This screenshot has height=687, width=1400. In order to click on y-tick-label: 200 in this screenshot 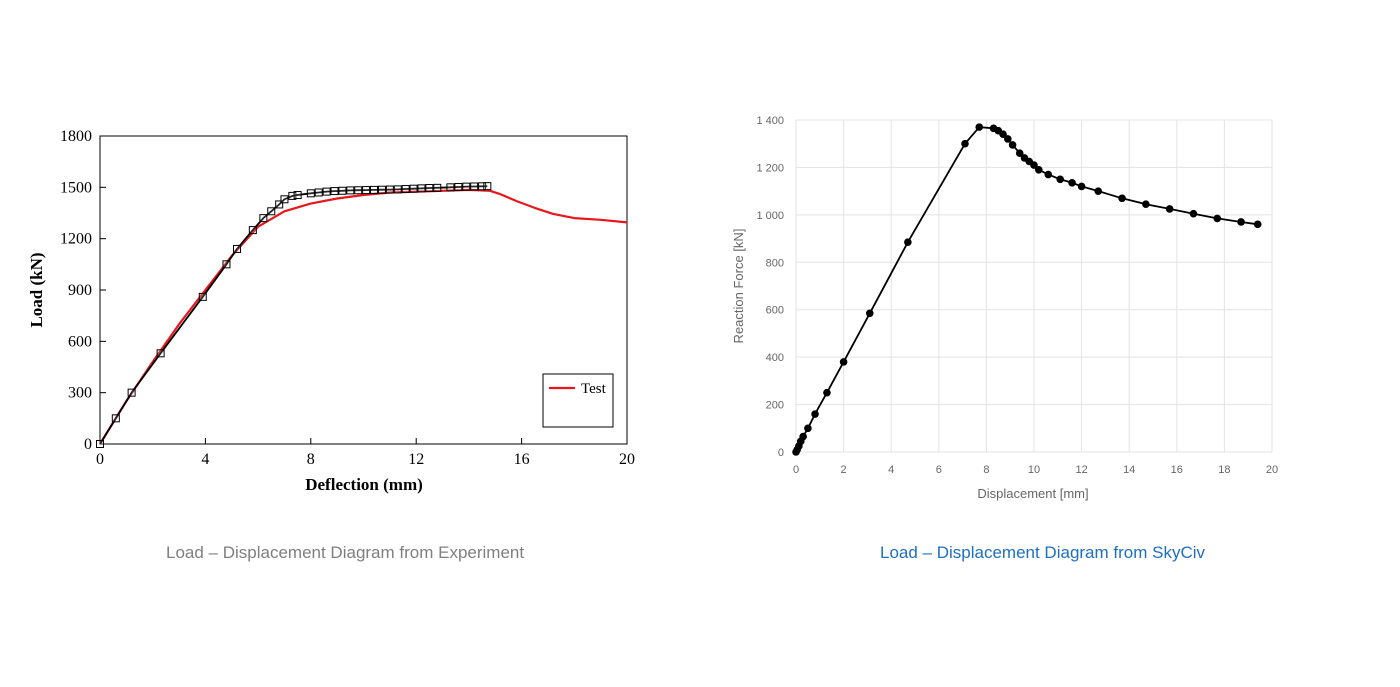, I will do `click(775, 406)`.